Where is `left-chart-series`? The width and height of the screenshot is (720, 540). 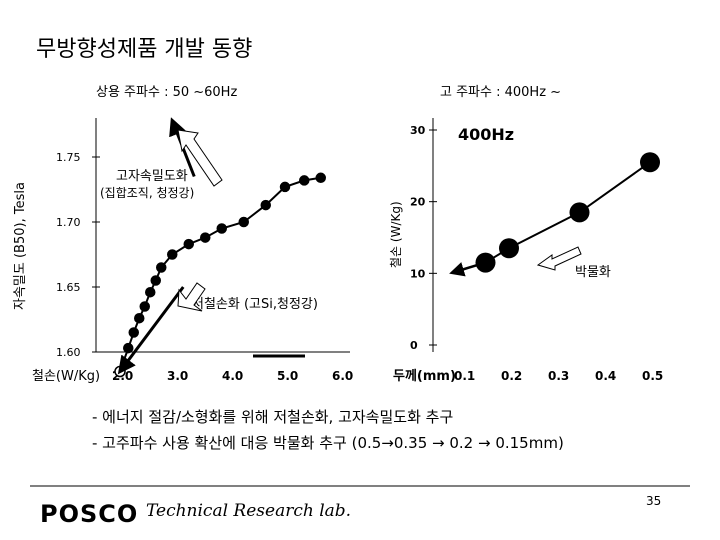 left-chart-series is located at coordinates (220, 247).